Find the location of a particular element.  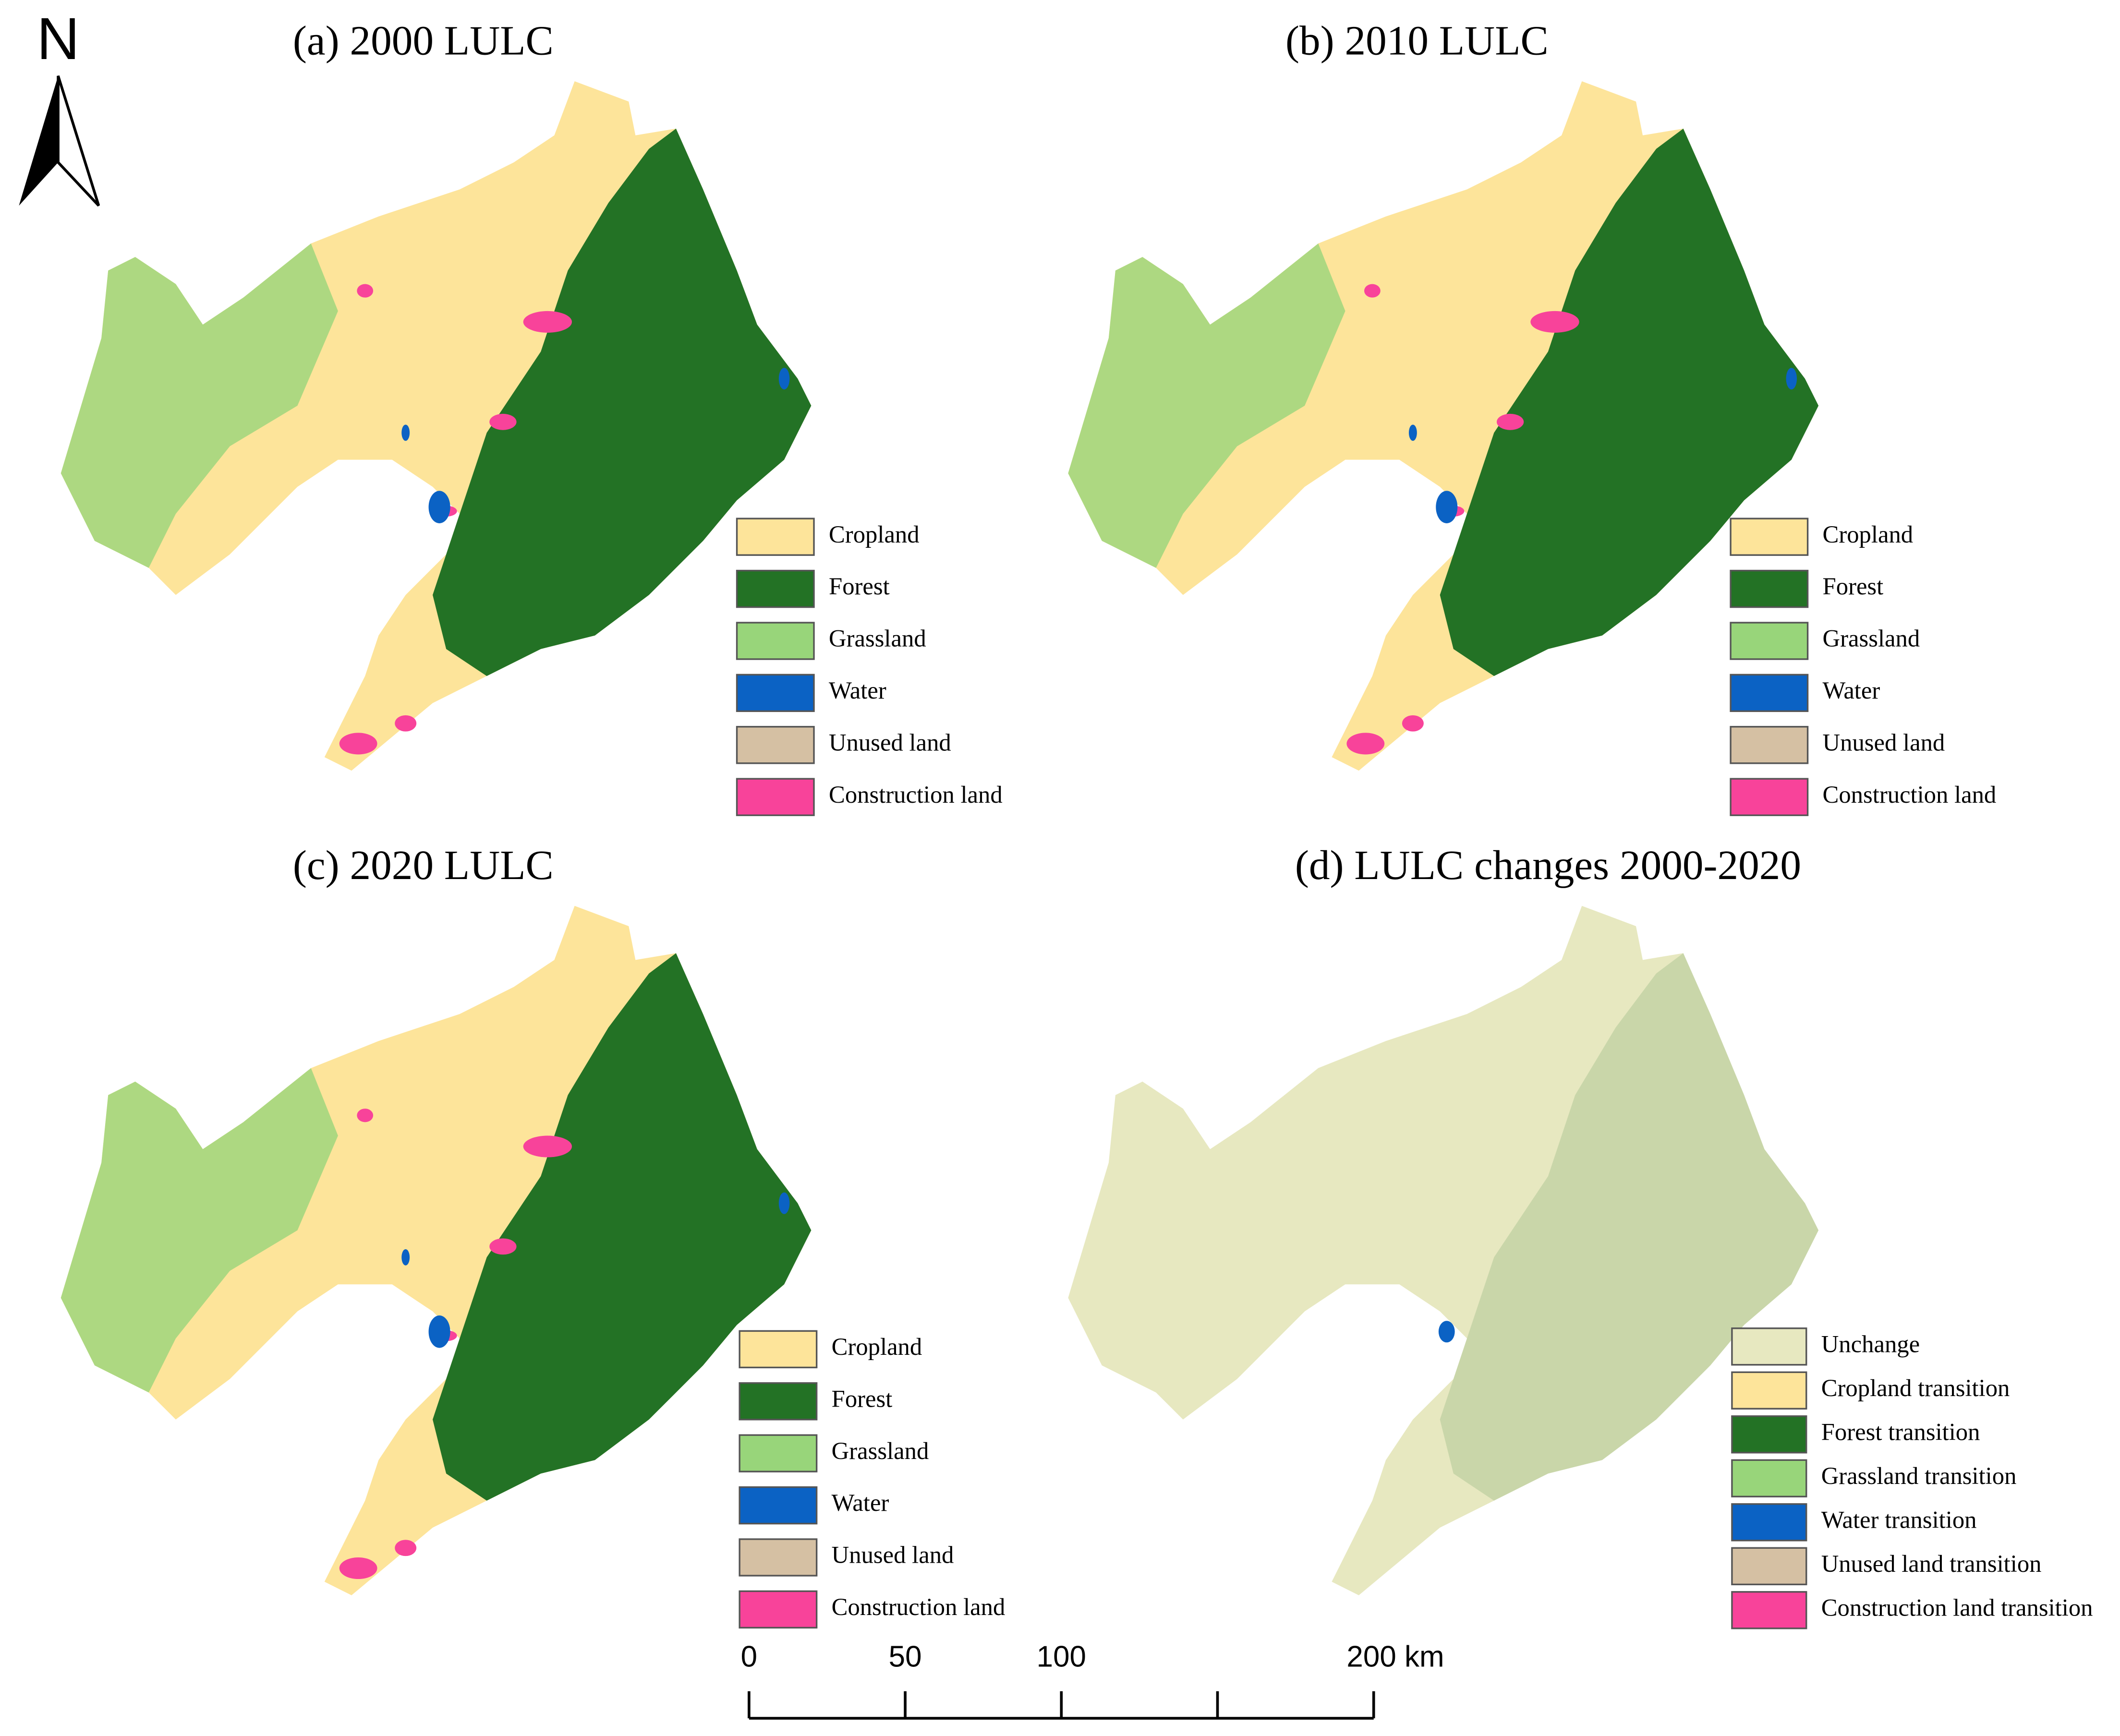

north-arrow: N is located at coordinates (59, 106).